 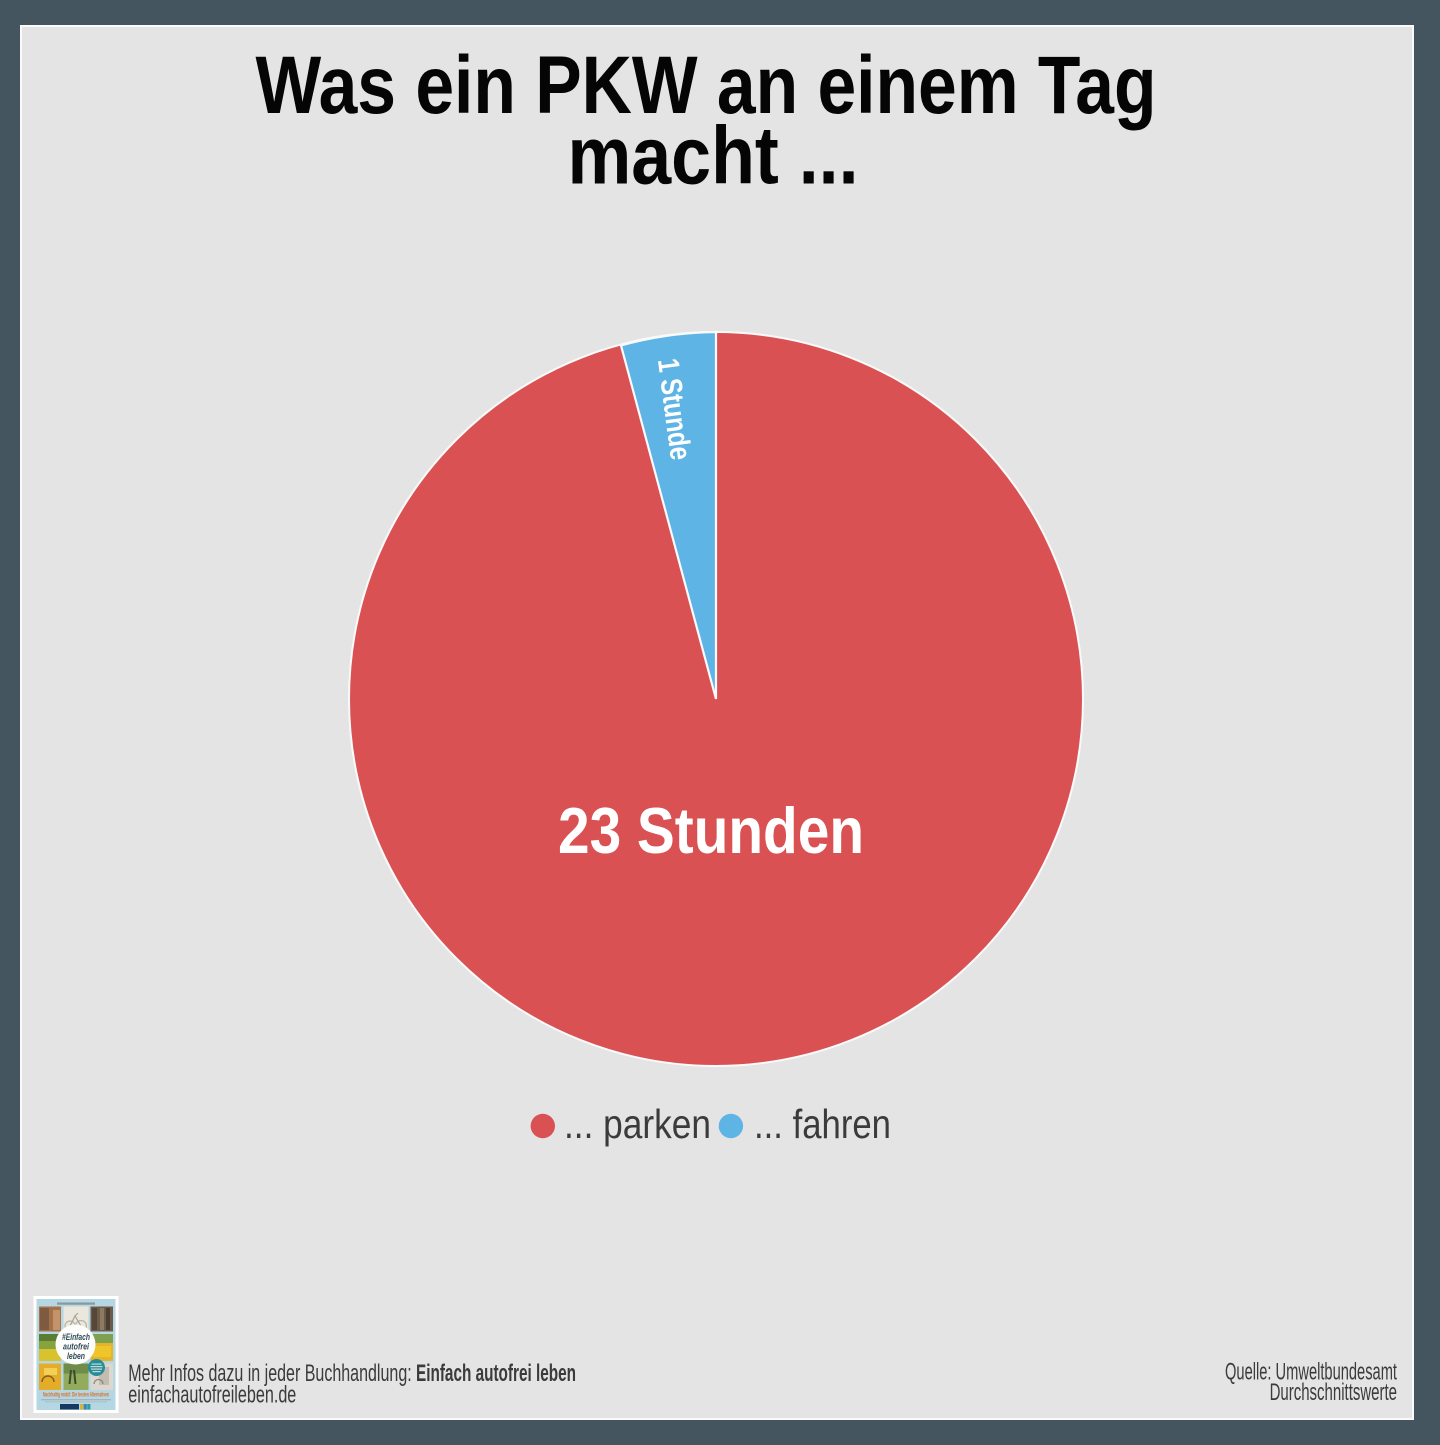 What do you see at coordinates (637, 1124) in the screenshot?
I see `svg-text: ... parken` at bounding box center [637, 1124].